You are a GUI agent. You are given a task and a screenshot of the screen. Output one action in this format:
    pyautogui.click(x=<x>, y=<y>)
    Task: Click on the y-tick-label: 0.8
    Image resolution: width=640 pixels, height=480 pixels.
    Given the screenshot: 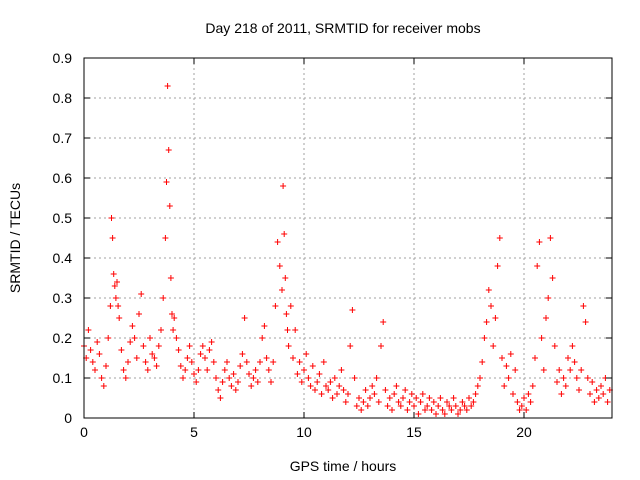 What is the action you would take?
    pyautogui.click(x=63, y=98)
    